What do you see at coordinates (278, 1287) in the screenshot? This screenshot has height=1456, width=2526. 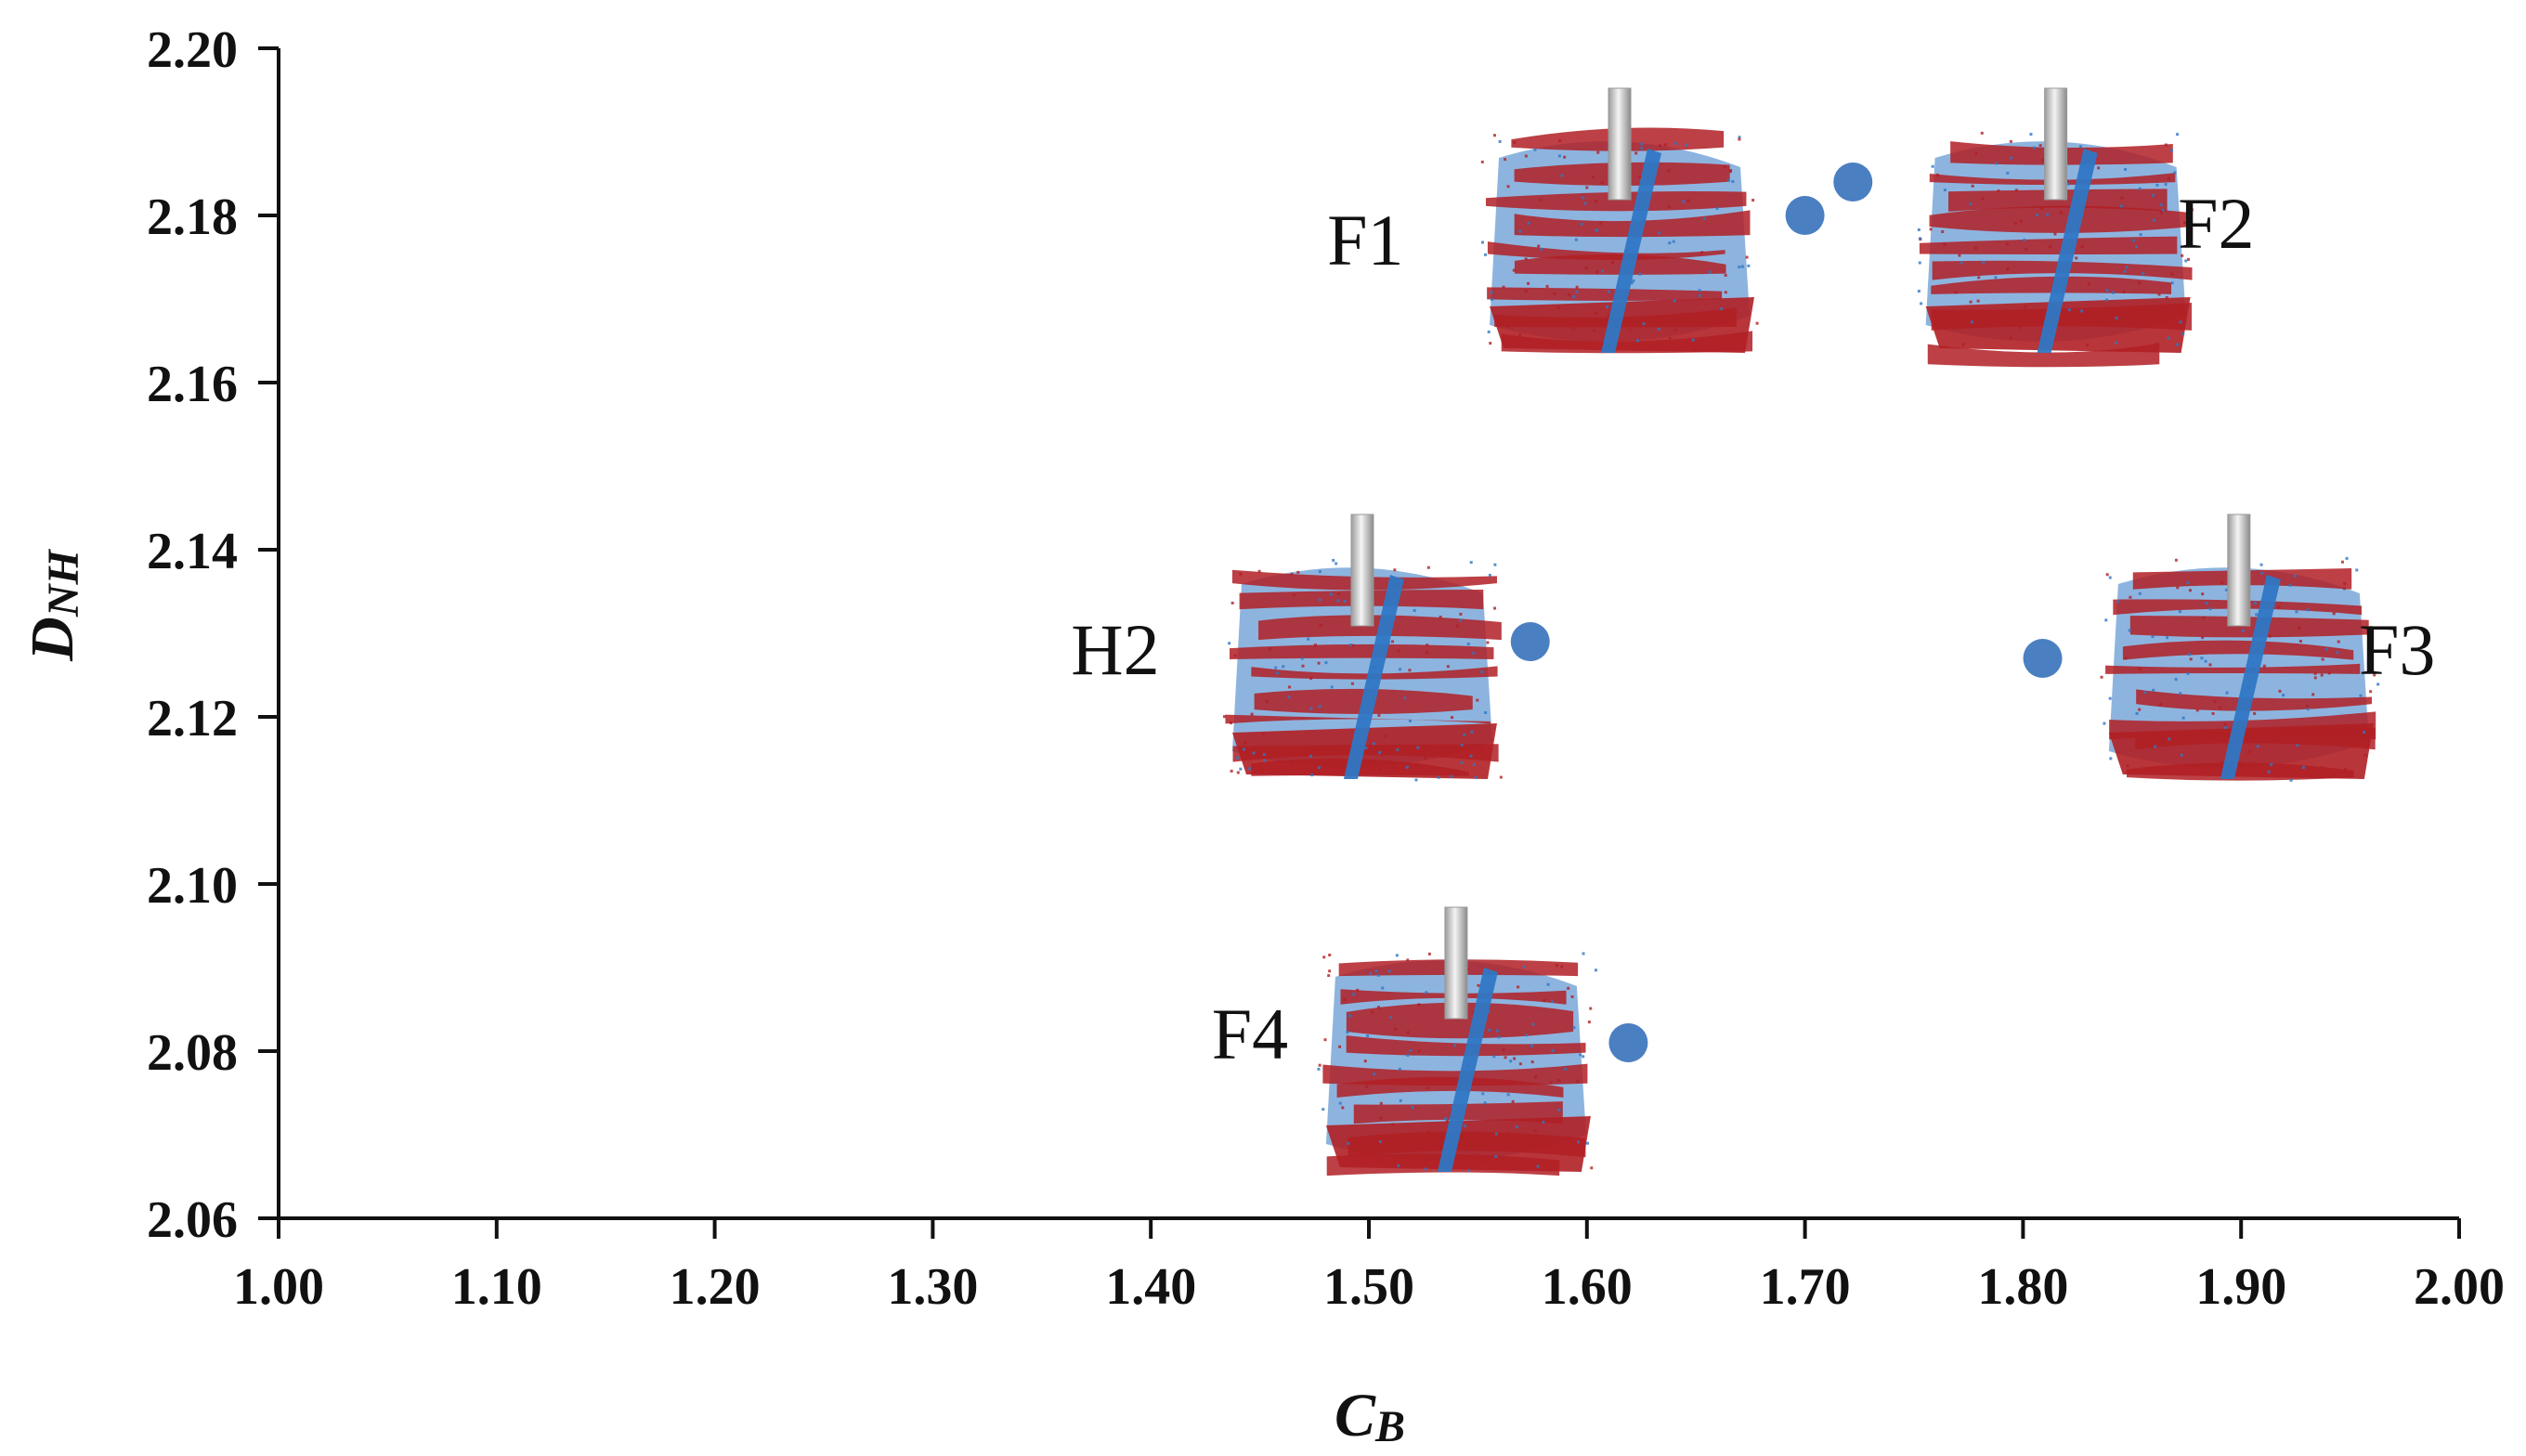 I see `x-tick-label: 1.00` at bounding box center [278, 1287].